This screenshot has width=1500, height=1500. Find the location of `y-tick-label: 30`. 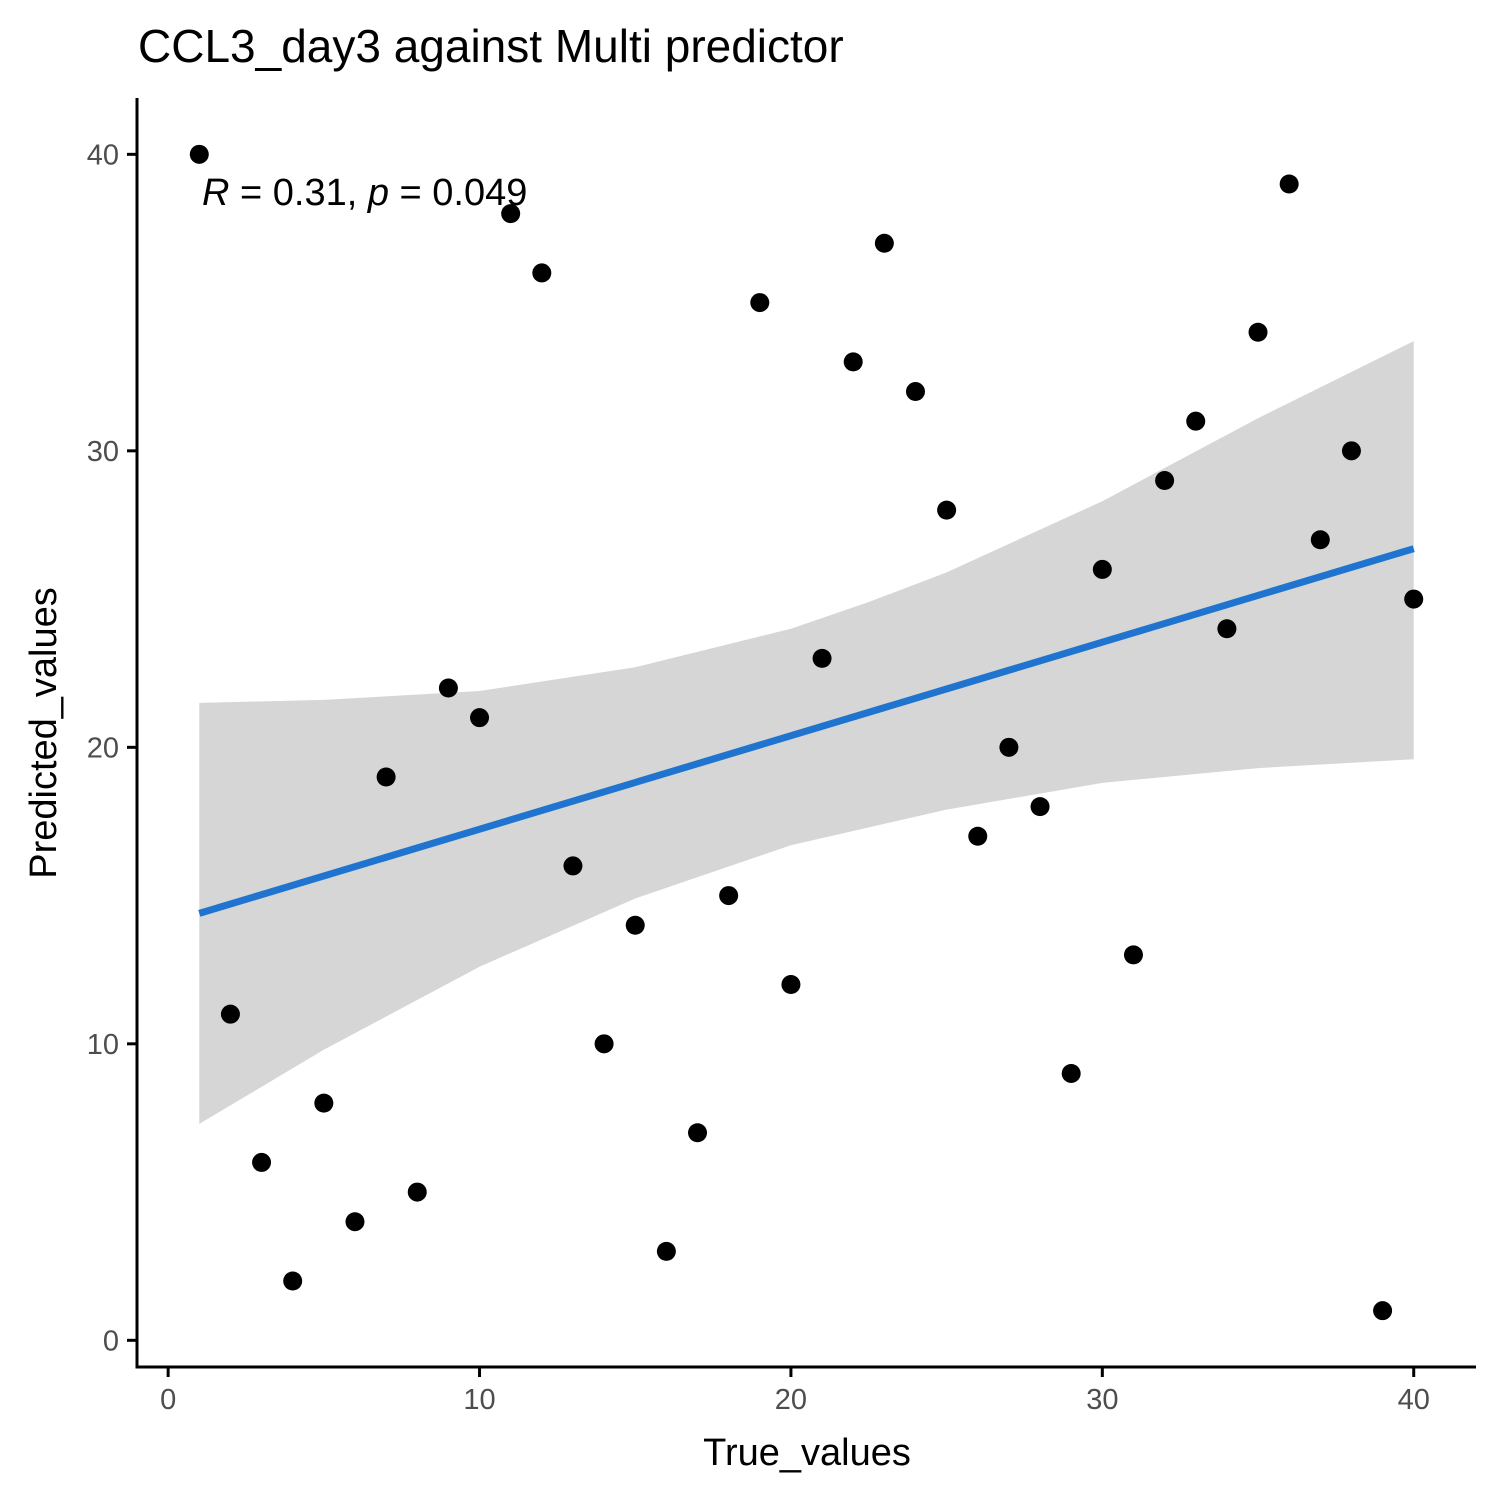

y-tick-label: 30 is located at coordinates (103, 452).